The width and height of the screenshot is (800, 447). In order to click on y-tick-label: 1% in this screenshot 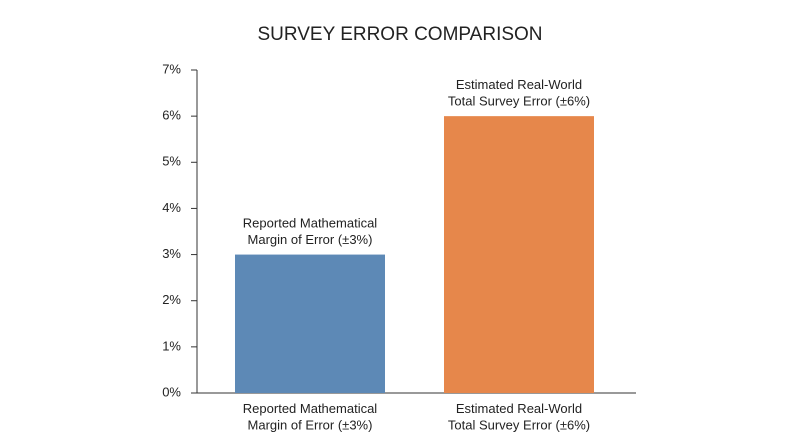, I will do `click(171, 345)`.